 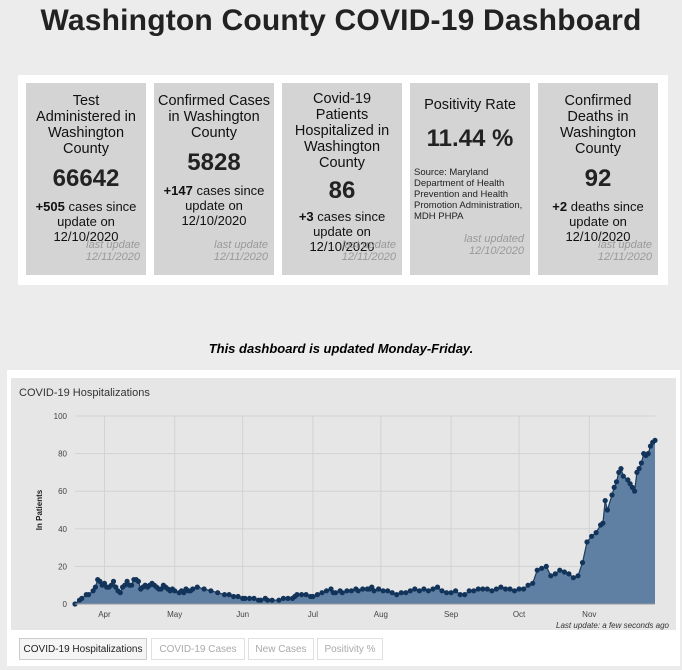 What do you see at coordinates (39, 509) in the screenshot?
I see `y-axis-label: In Patients` at bounding box center [39, 509].